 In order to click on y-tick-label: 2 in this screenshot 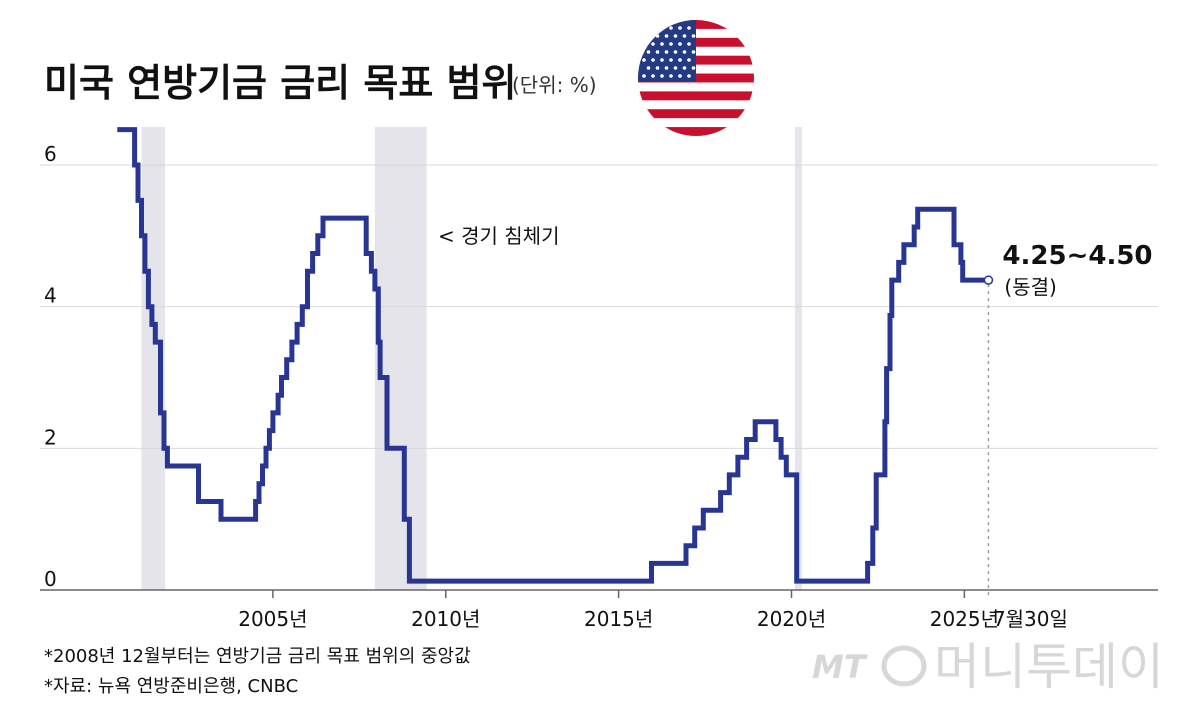, I will do `click(50, 437)`.